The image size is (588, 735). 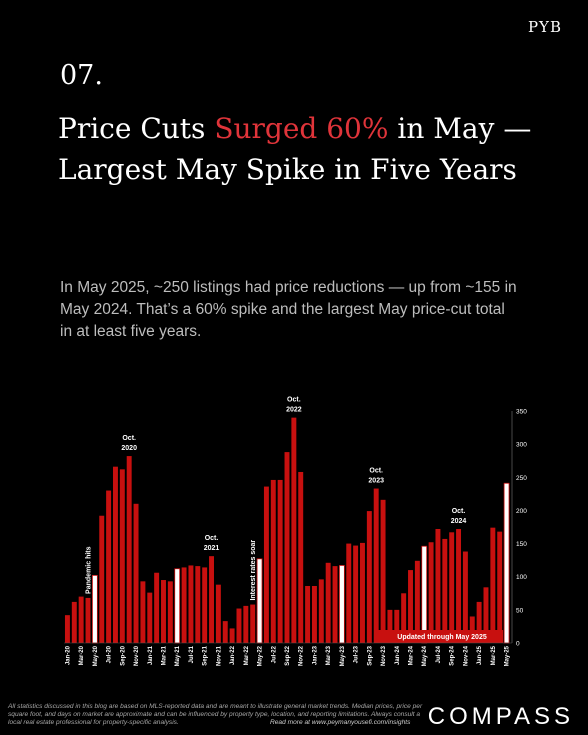 What do you see at coordinates (178, 655) in the screenshot?
I see `x-tick-label: May-21` at bounding box center [178, 655].